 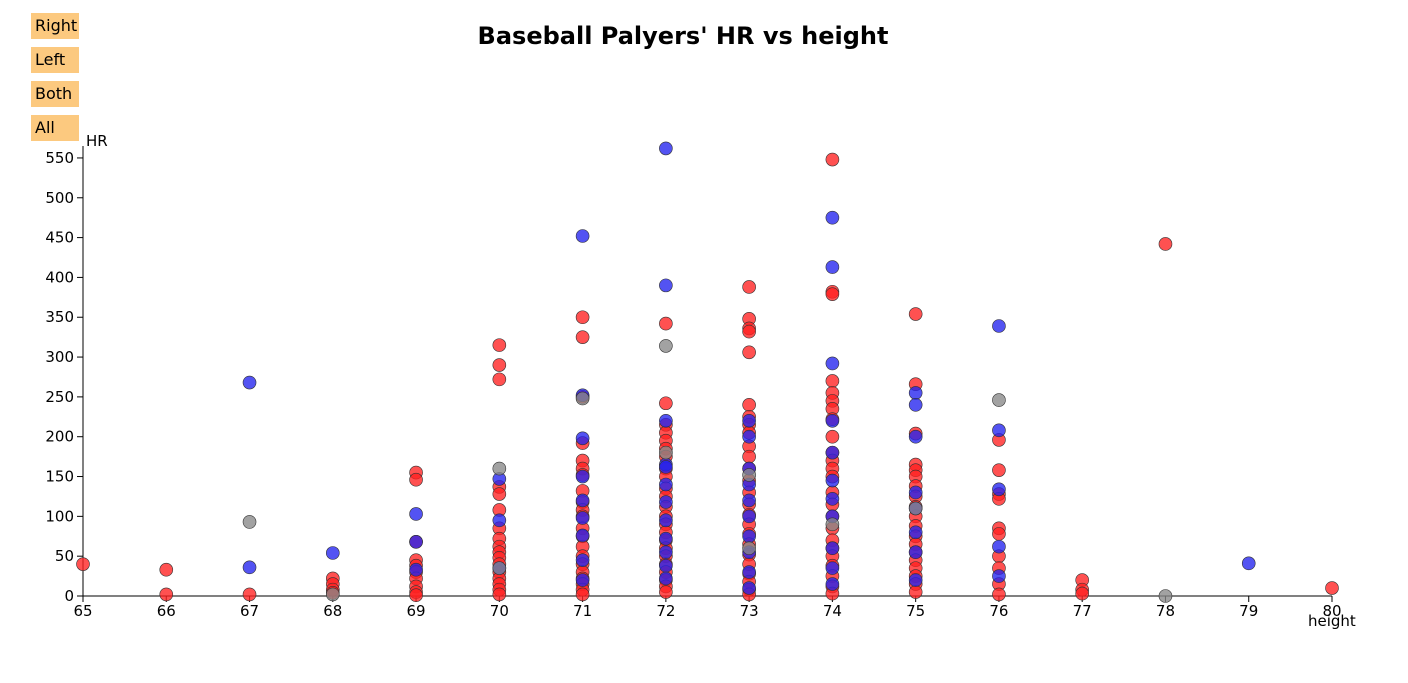 I want to click on x-tick-label: 71, so click(x=582, y=611).